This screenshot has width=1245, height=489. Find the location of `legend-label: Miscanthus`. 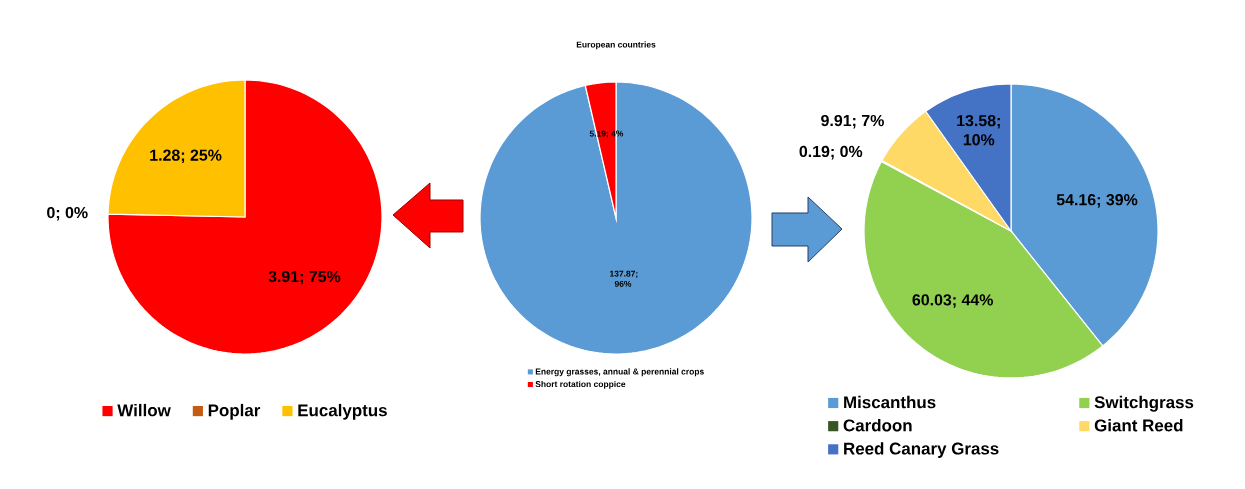

legend-label: Miscanthus is located at coordinates (890, 402).